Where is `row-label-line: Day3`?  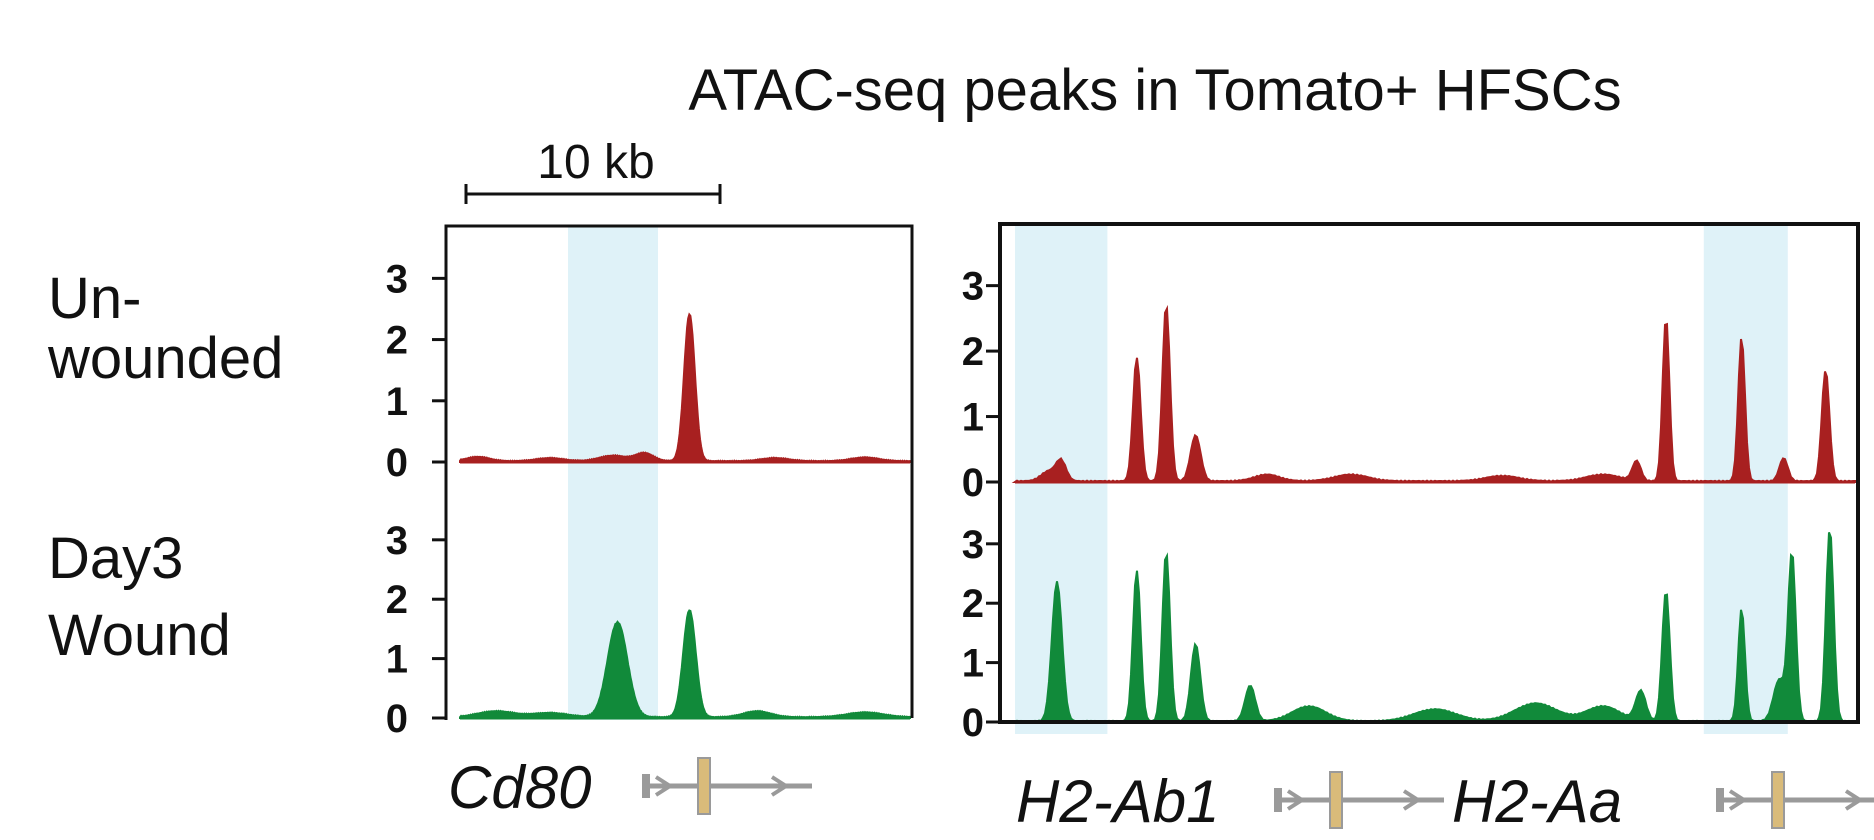 row-label-line: Day3 is located at coordinates (115, 558).